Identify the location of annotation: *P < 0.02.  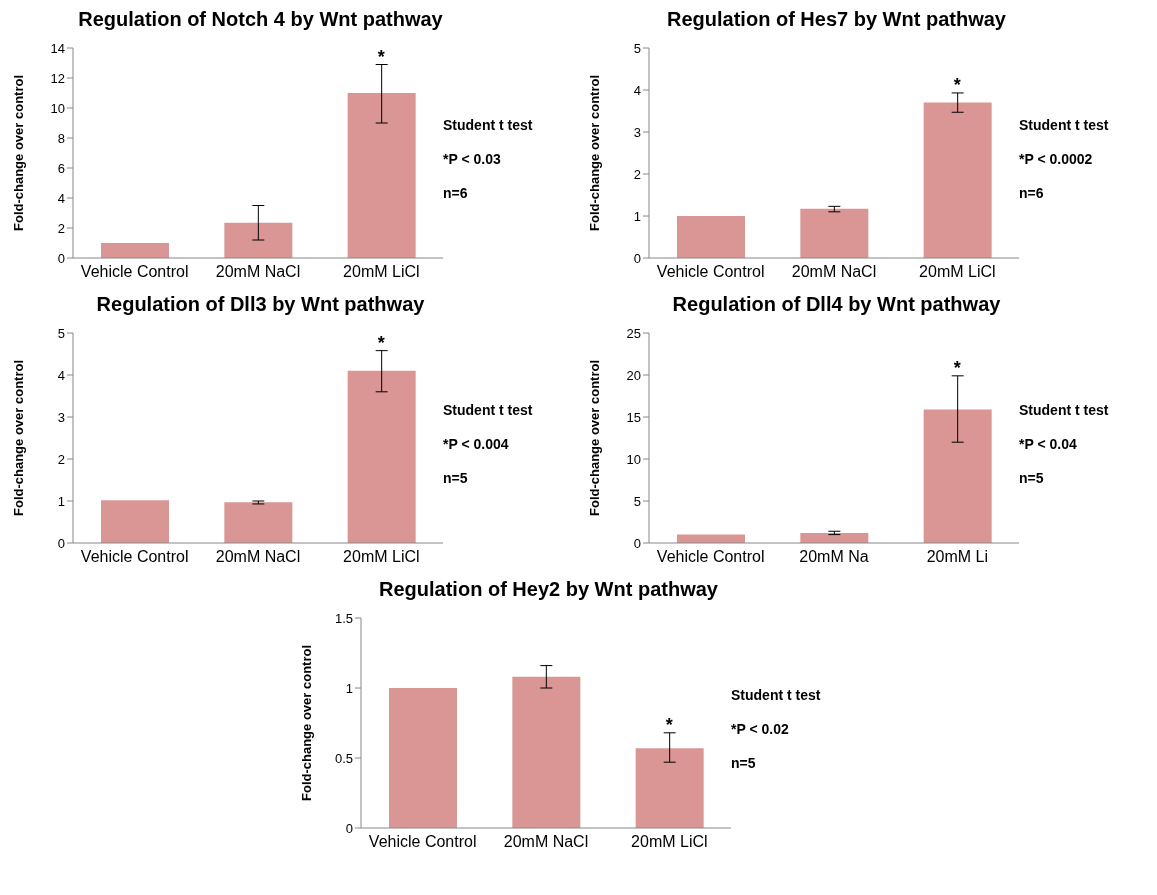
(760, 729).